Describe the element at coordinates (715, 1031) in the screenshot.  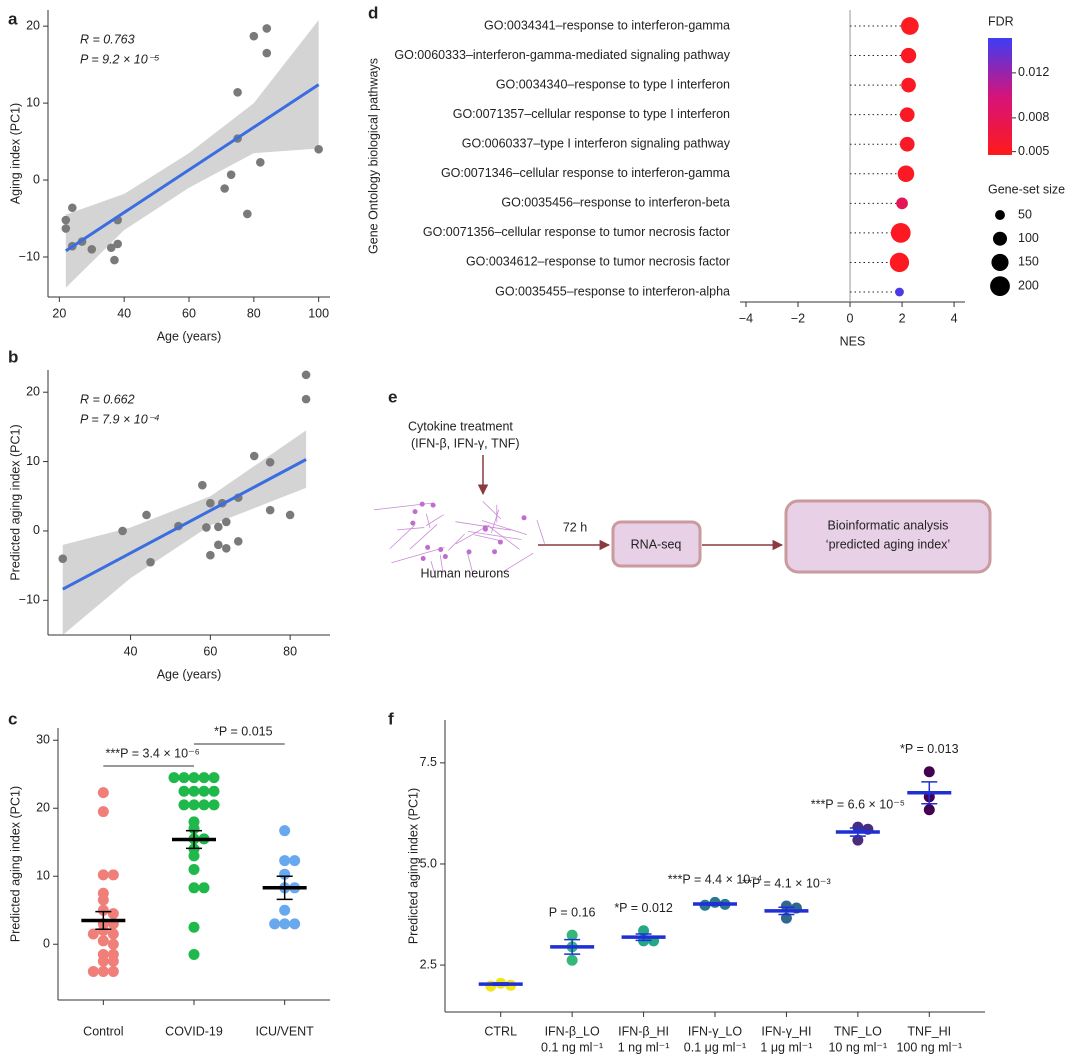
I see `x-tick-label: IFN-γ_LO` at that location.